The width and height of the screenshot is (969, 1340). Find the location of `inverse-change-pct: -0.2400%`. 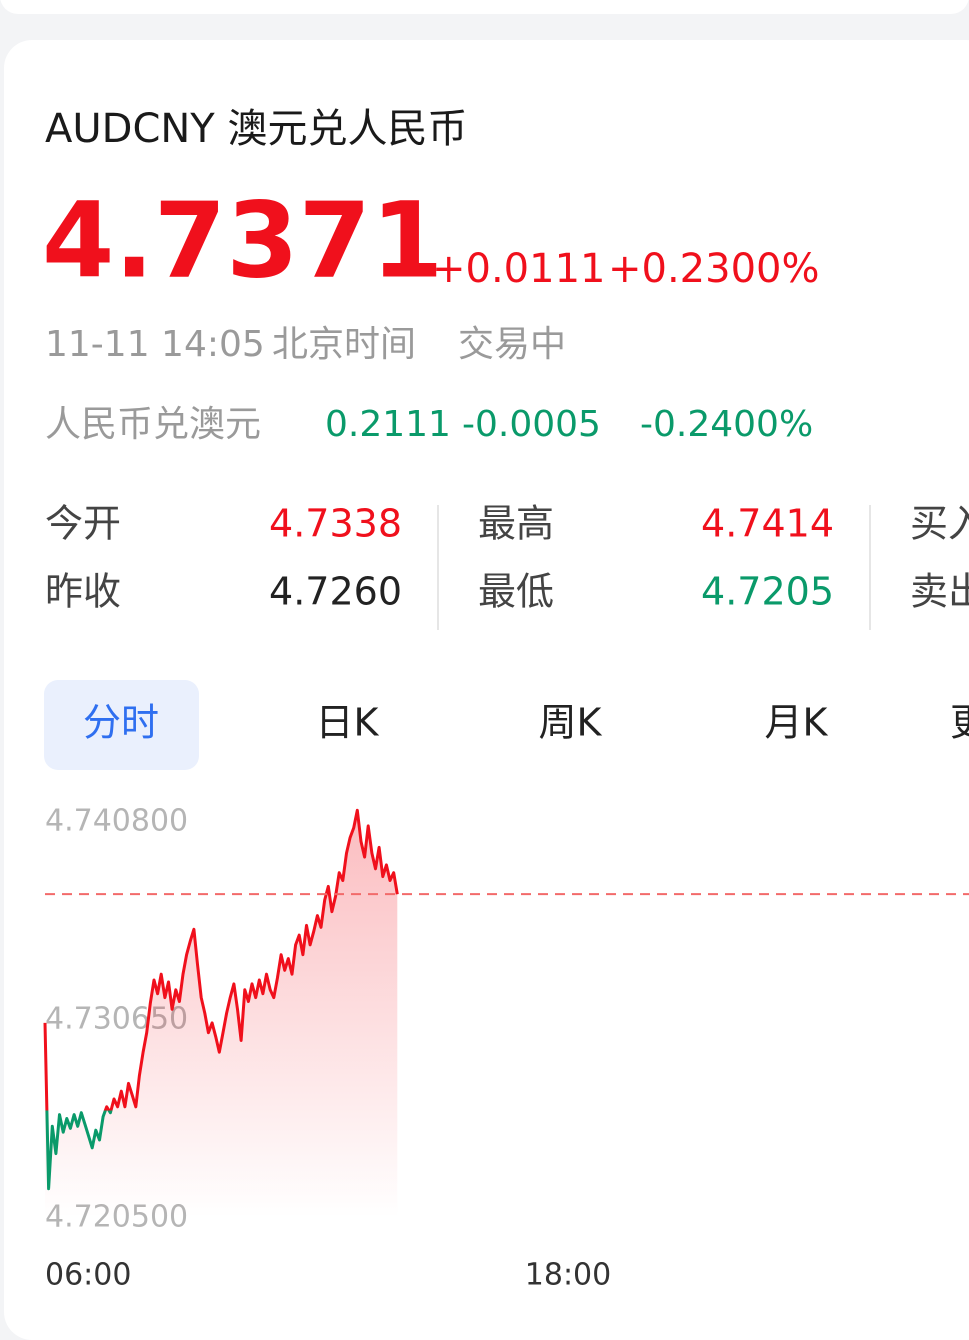

inverse-change-pct: -0.2400% is located at coordinates (726, 424).